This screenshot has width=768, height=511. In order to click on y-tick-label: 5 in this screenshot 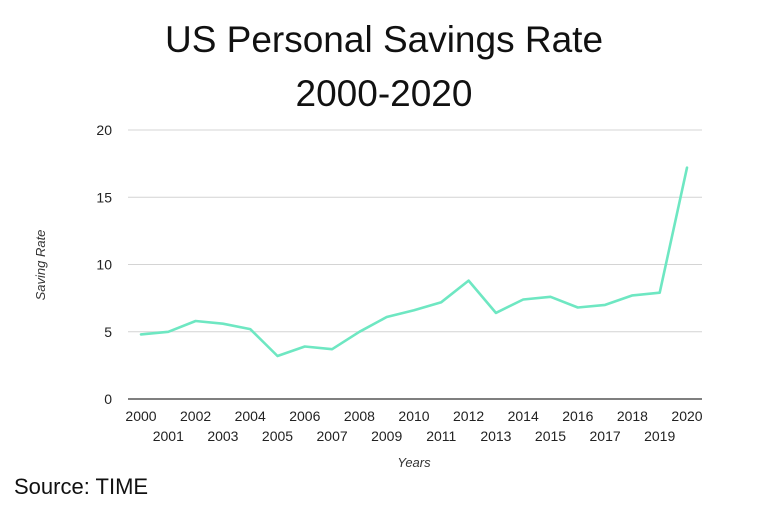, I will do `click(108, 332)`.